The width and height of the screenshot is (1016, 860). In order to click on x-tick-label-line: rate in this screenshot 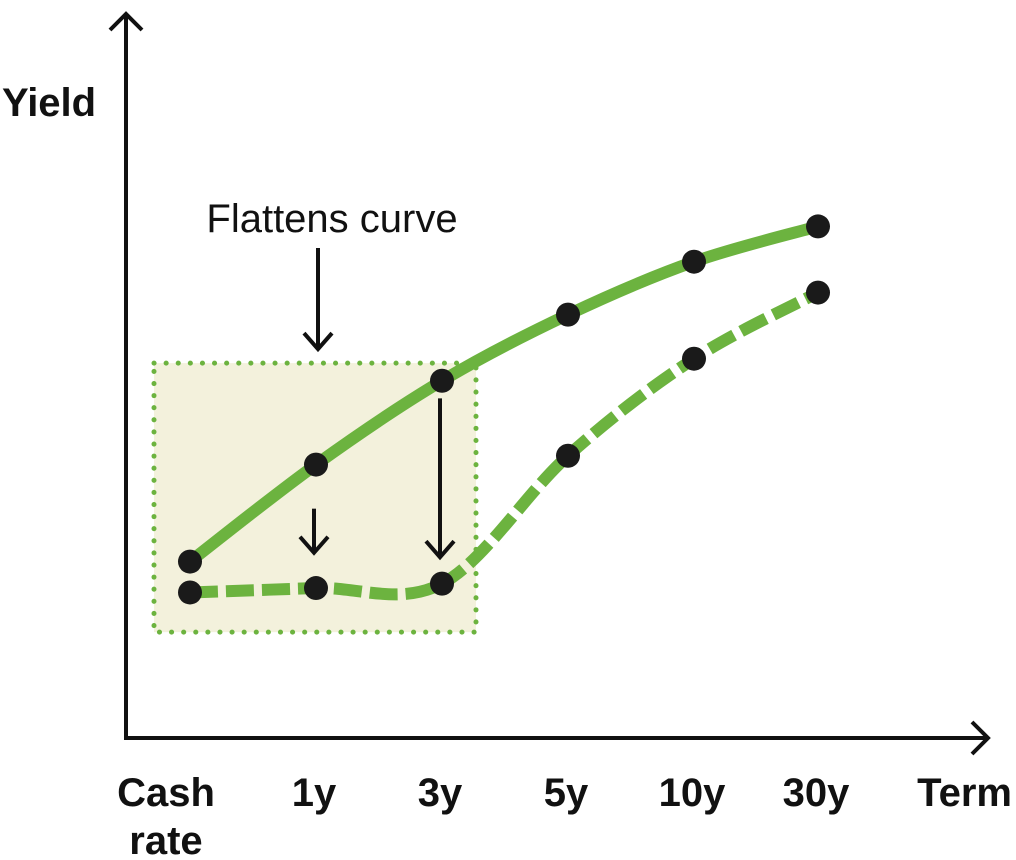, I will do `click(165, 839)`.